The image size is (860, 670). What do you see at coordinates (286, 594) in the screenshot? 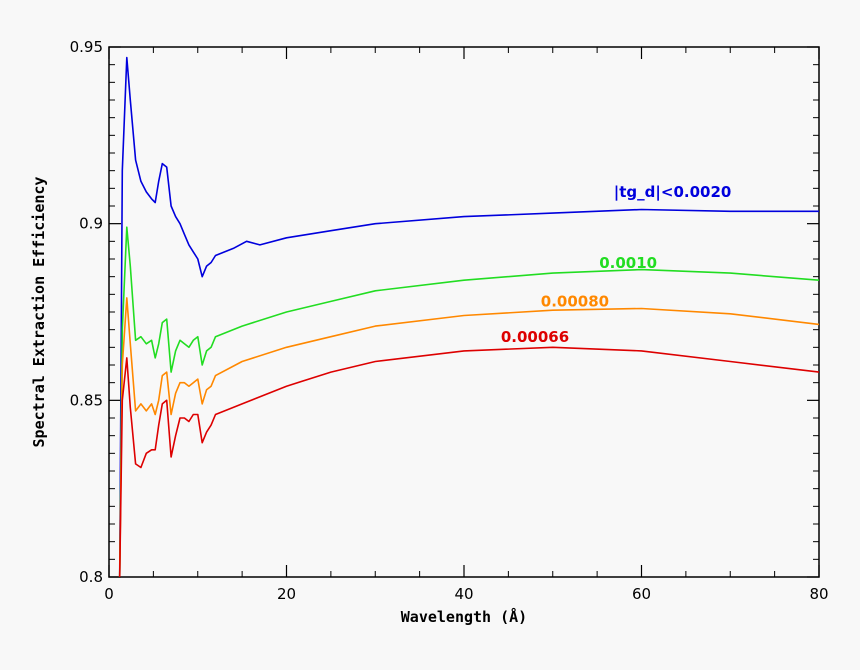
I see `x-tick-label: 20` at bounding box center [286, 594].